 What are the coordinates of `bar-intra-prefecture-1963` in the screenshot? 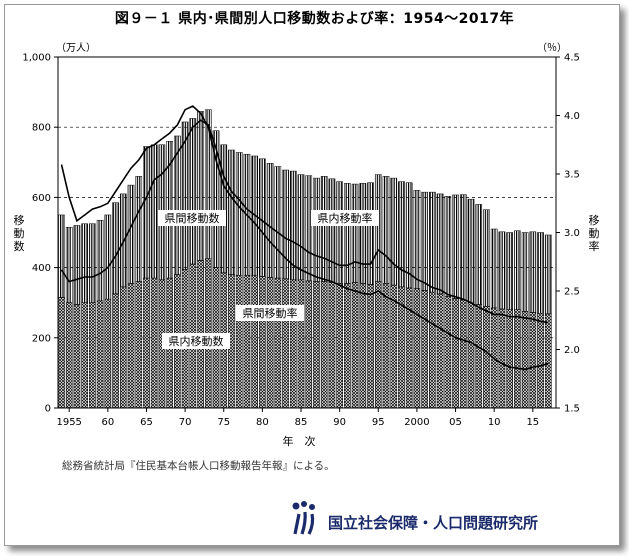 It's located at (131, 346).